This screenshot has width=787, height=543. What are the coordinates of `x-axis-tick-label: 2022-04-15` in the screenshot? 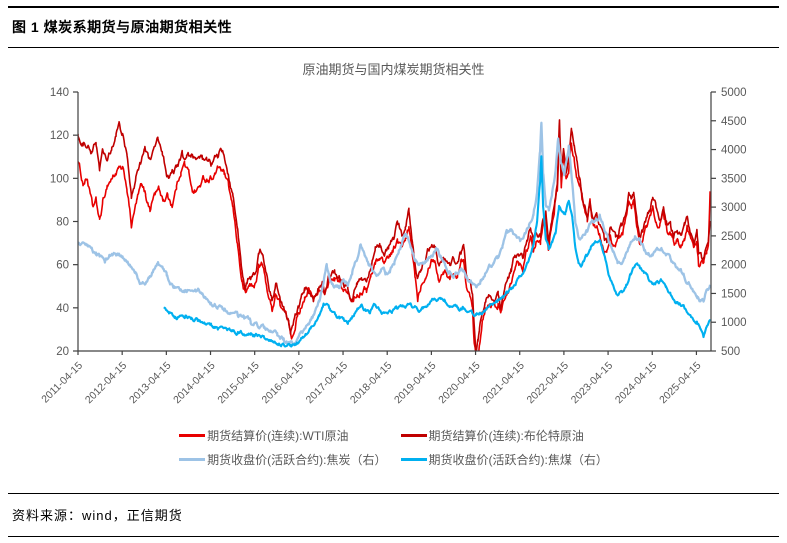 It's located at (548, 383).